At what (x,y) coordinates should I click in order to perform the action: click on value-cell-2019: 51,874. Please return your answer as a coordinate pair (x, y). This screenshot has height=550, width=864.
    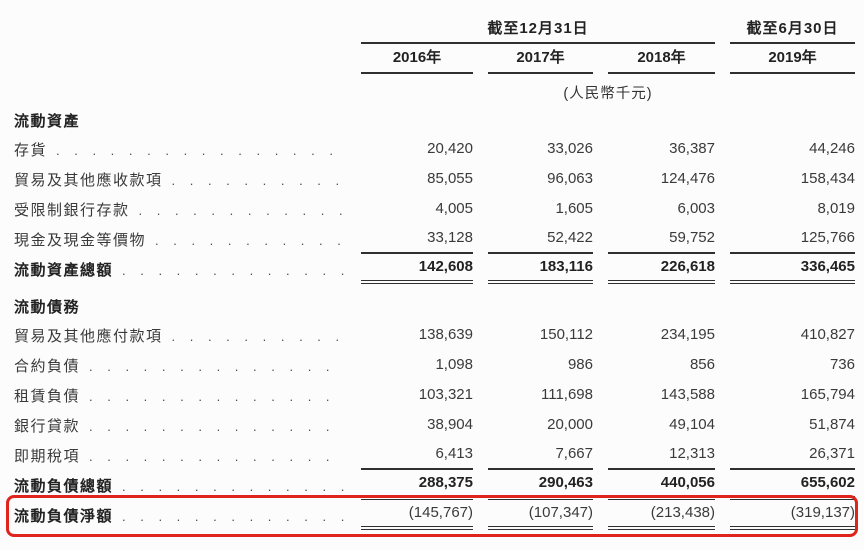
    Looking at the image, I should click on (832, 424).